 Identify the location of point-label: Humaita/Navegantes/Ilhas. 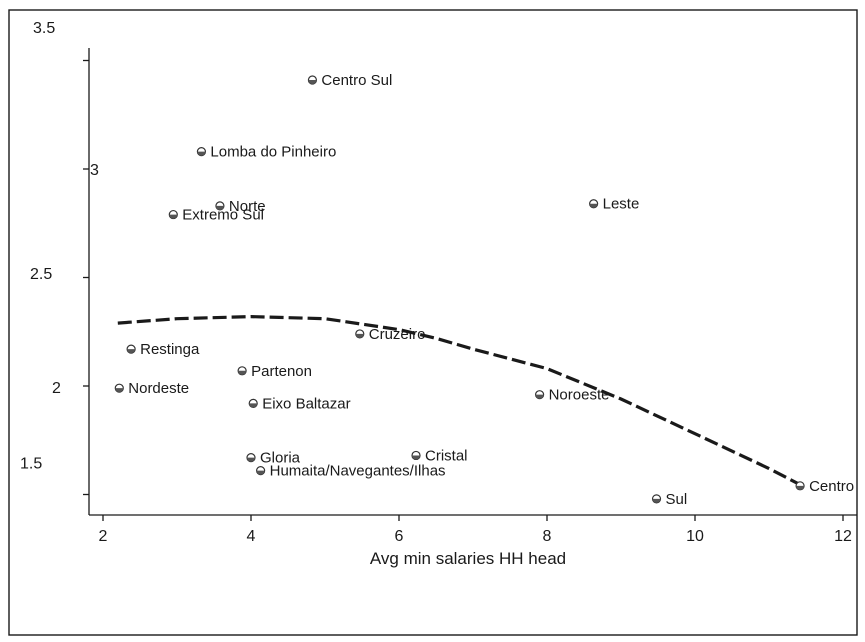
(358, 471).